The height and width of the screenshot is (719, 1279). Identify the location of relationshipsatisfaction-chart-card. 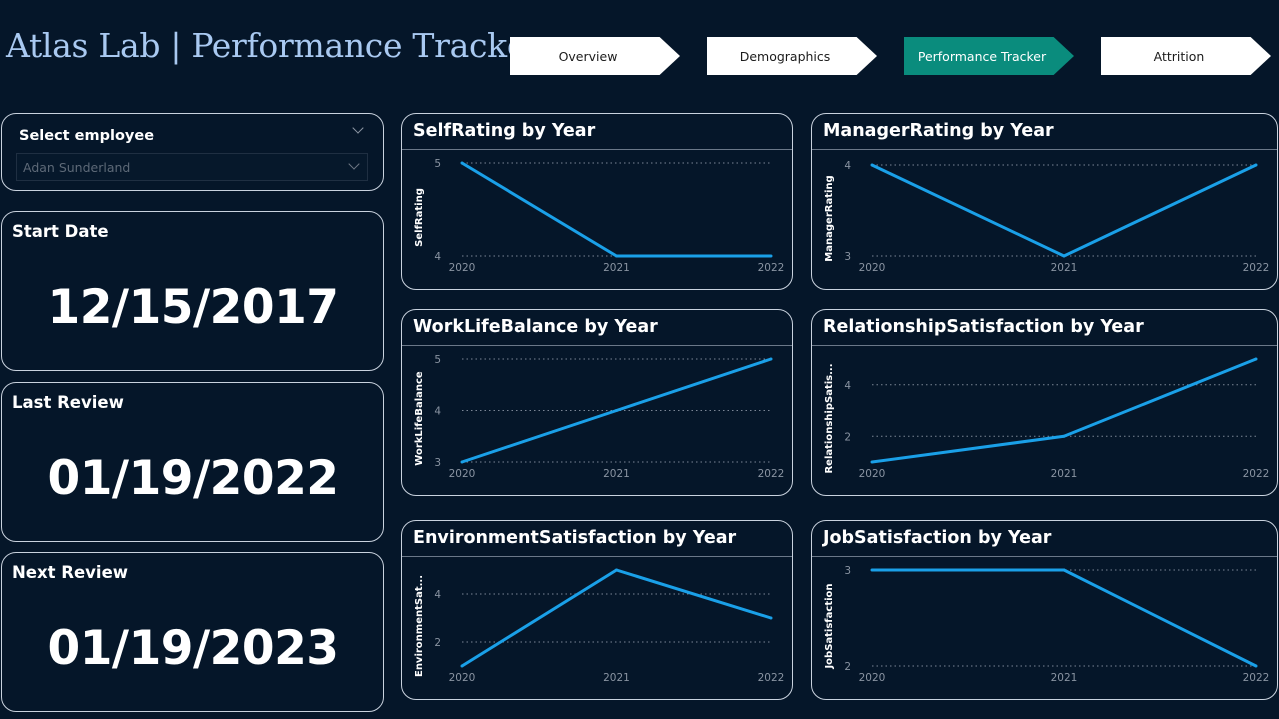
(1044, 402).